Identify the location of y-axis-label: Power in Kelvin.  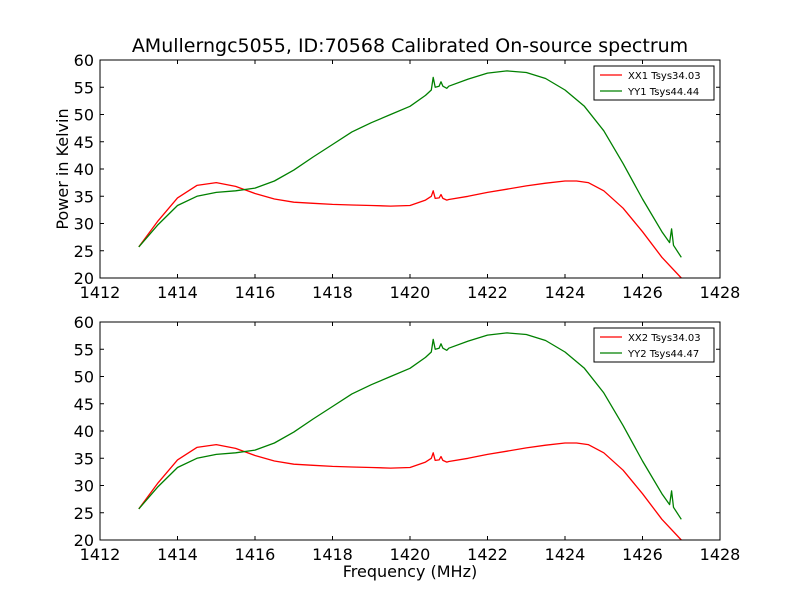
(62, 168).